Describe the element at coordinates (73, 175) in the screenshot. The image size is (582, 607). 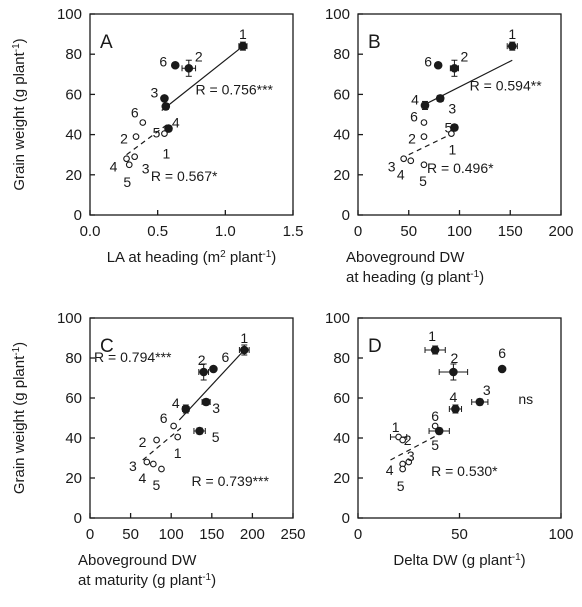
I see `y-tick-label: 20` at that location.